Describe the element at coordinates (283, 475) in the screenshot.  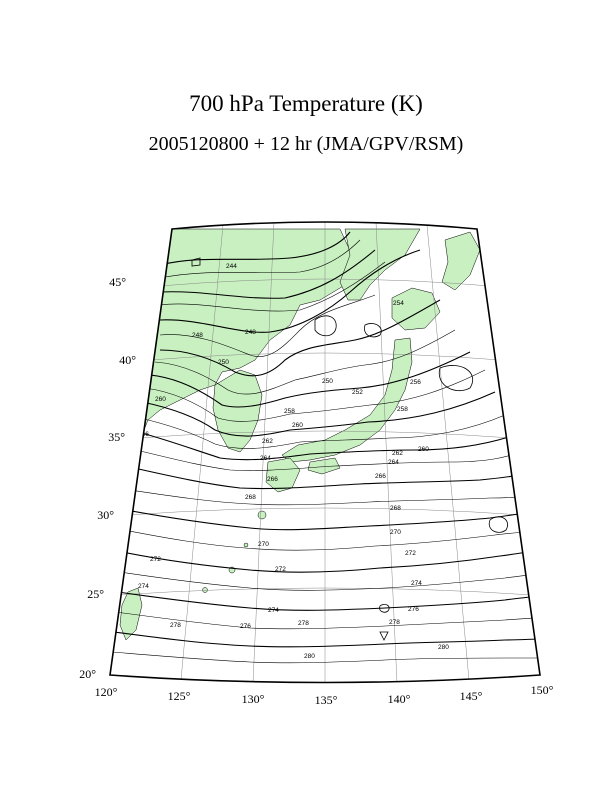
I see `land-kyushu` at that location.